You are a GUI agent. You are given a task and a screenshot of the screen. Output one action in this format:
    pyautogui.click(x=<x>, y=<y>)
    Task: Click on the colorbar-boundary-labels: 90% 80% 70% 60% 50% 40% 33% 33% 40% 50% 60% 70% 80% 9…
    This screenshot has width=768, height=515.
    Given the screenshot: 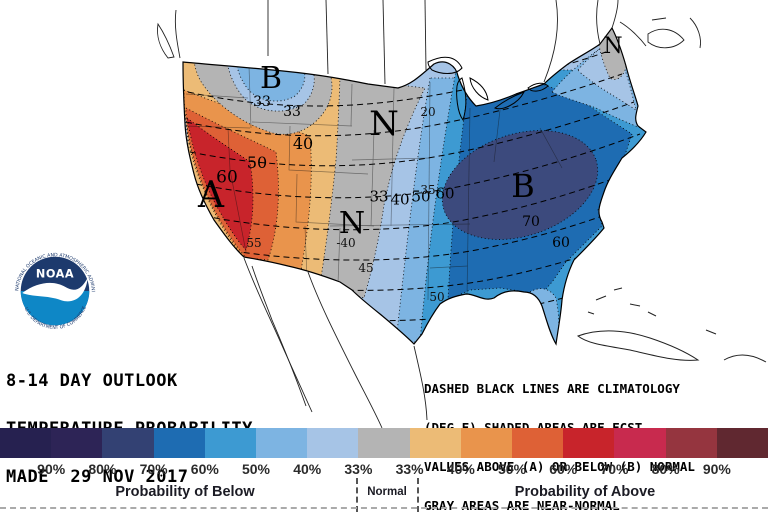 What is the action you would take?
    pyautogui.click(x=384, y=469)
    